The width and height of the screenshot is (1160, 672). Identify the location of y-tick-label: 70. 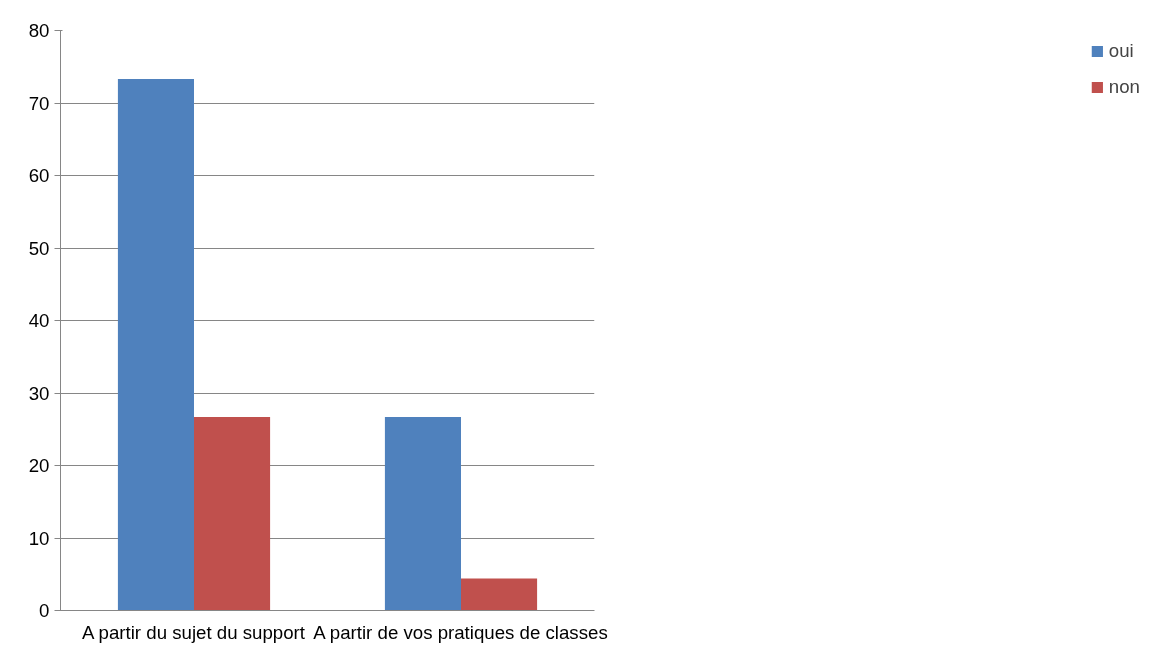
(39, 103).